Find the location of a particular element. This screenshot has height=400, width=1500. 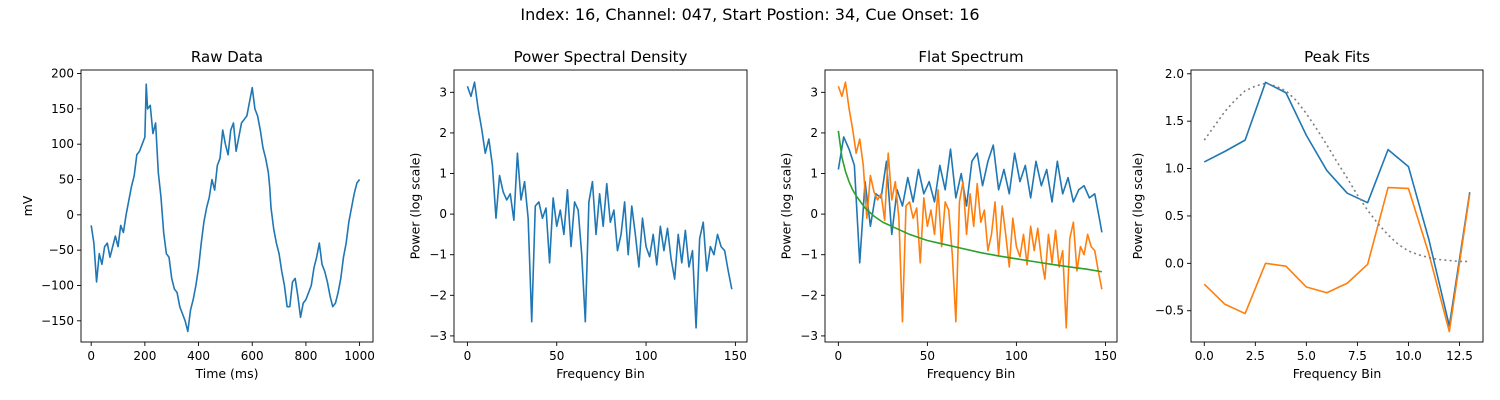

chart-title: Raw Data is located at coordinates (227, 57).